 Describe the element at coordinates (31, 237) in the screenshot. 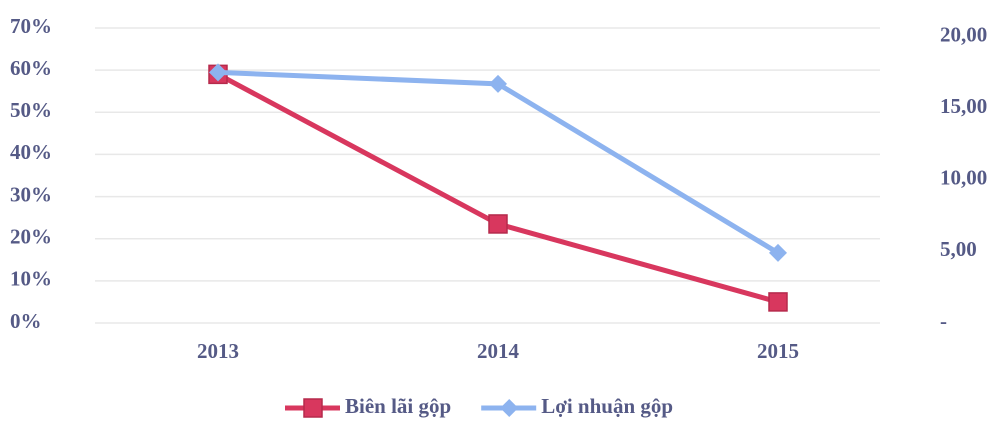

I see `y-tick-label: 20%` at that location.